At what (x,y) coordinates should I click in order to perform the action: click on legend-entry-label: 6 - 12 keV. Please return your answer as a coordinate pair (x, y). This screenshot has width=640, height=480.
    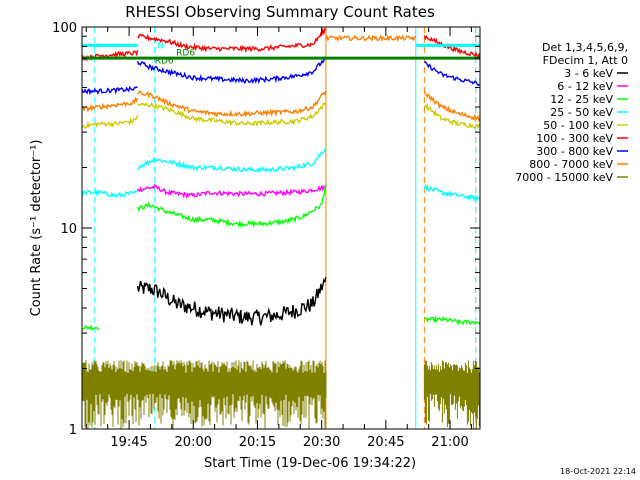
    Looking at the image, I should click on (585, 86).